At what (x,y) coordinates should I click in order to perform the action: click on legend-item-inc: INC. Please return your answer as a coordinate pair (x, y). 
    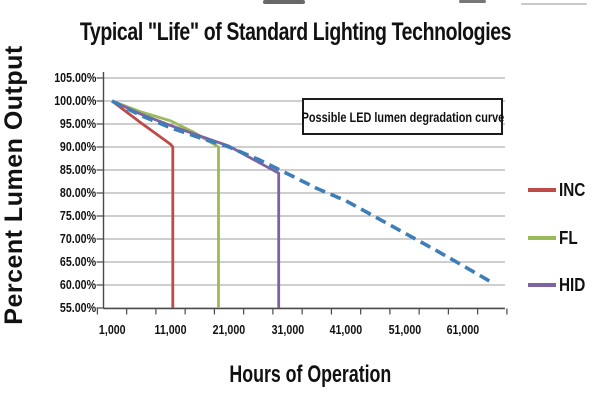
    Looking at the image, I should click on (559, 190).